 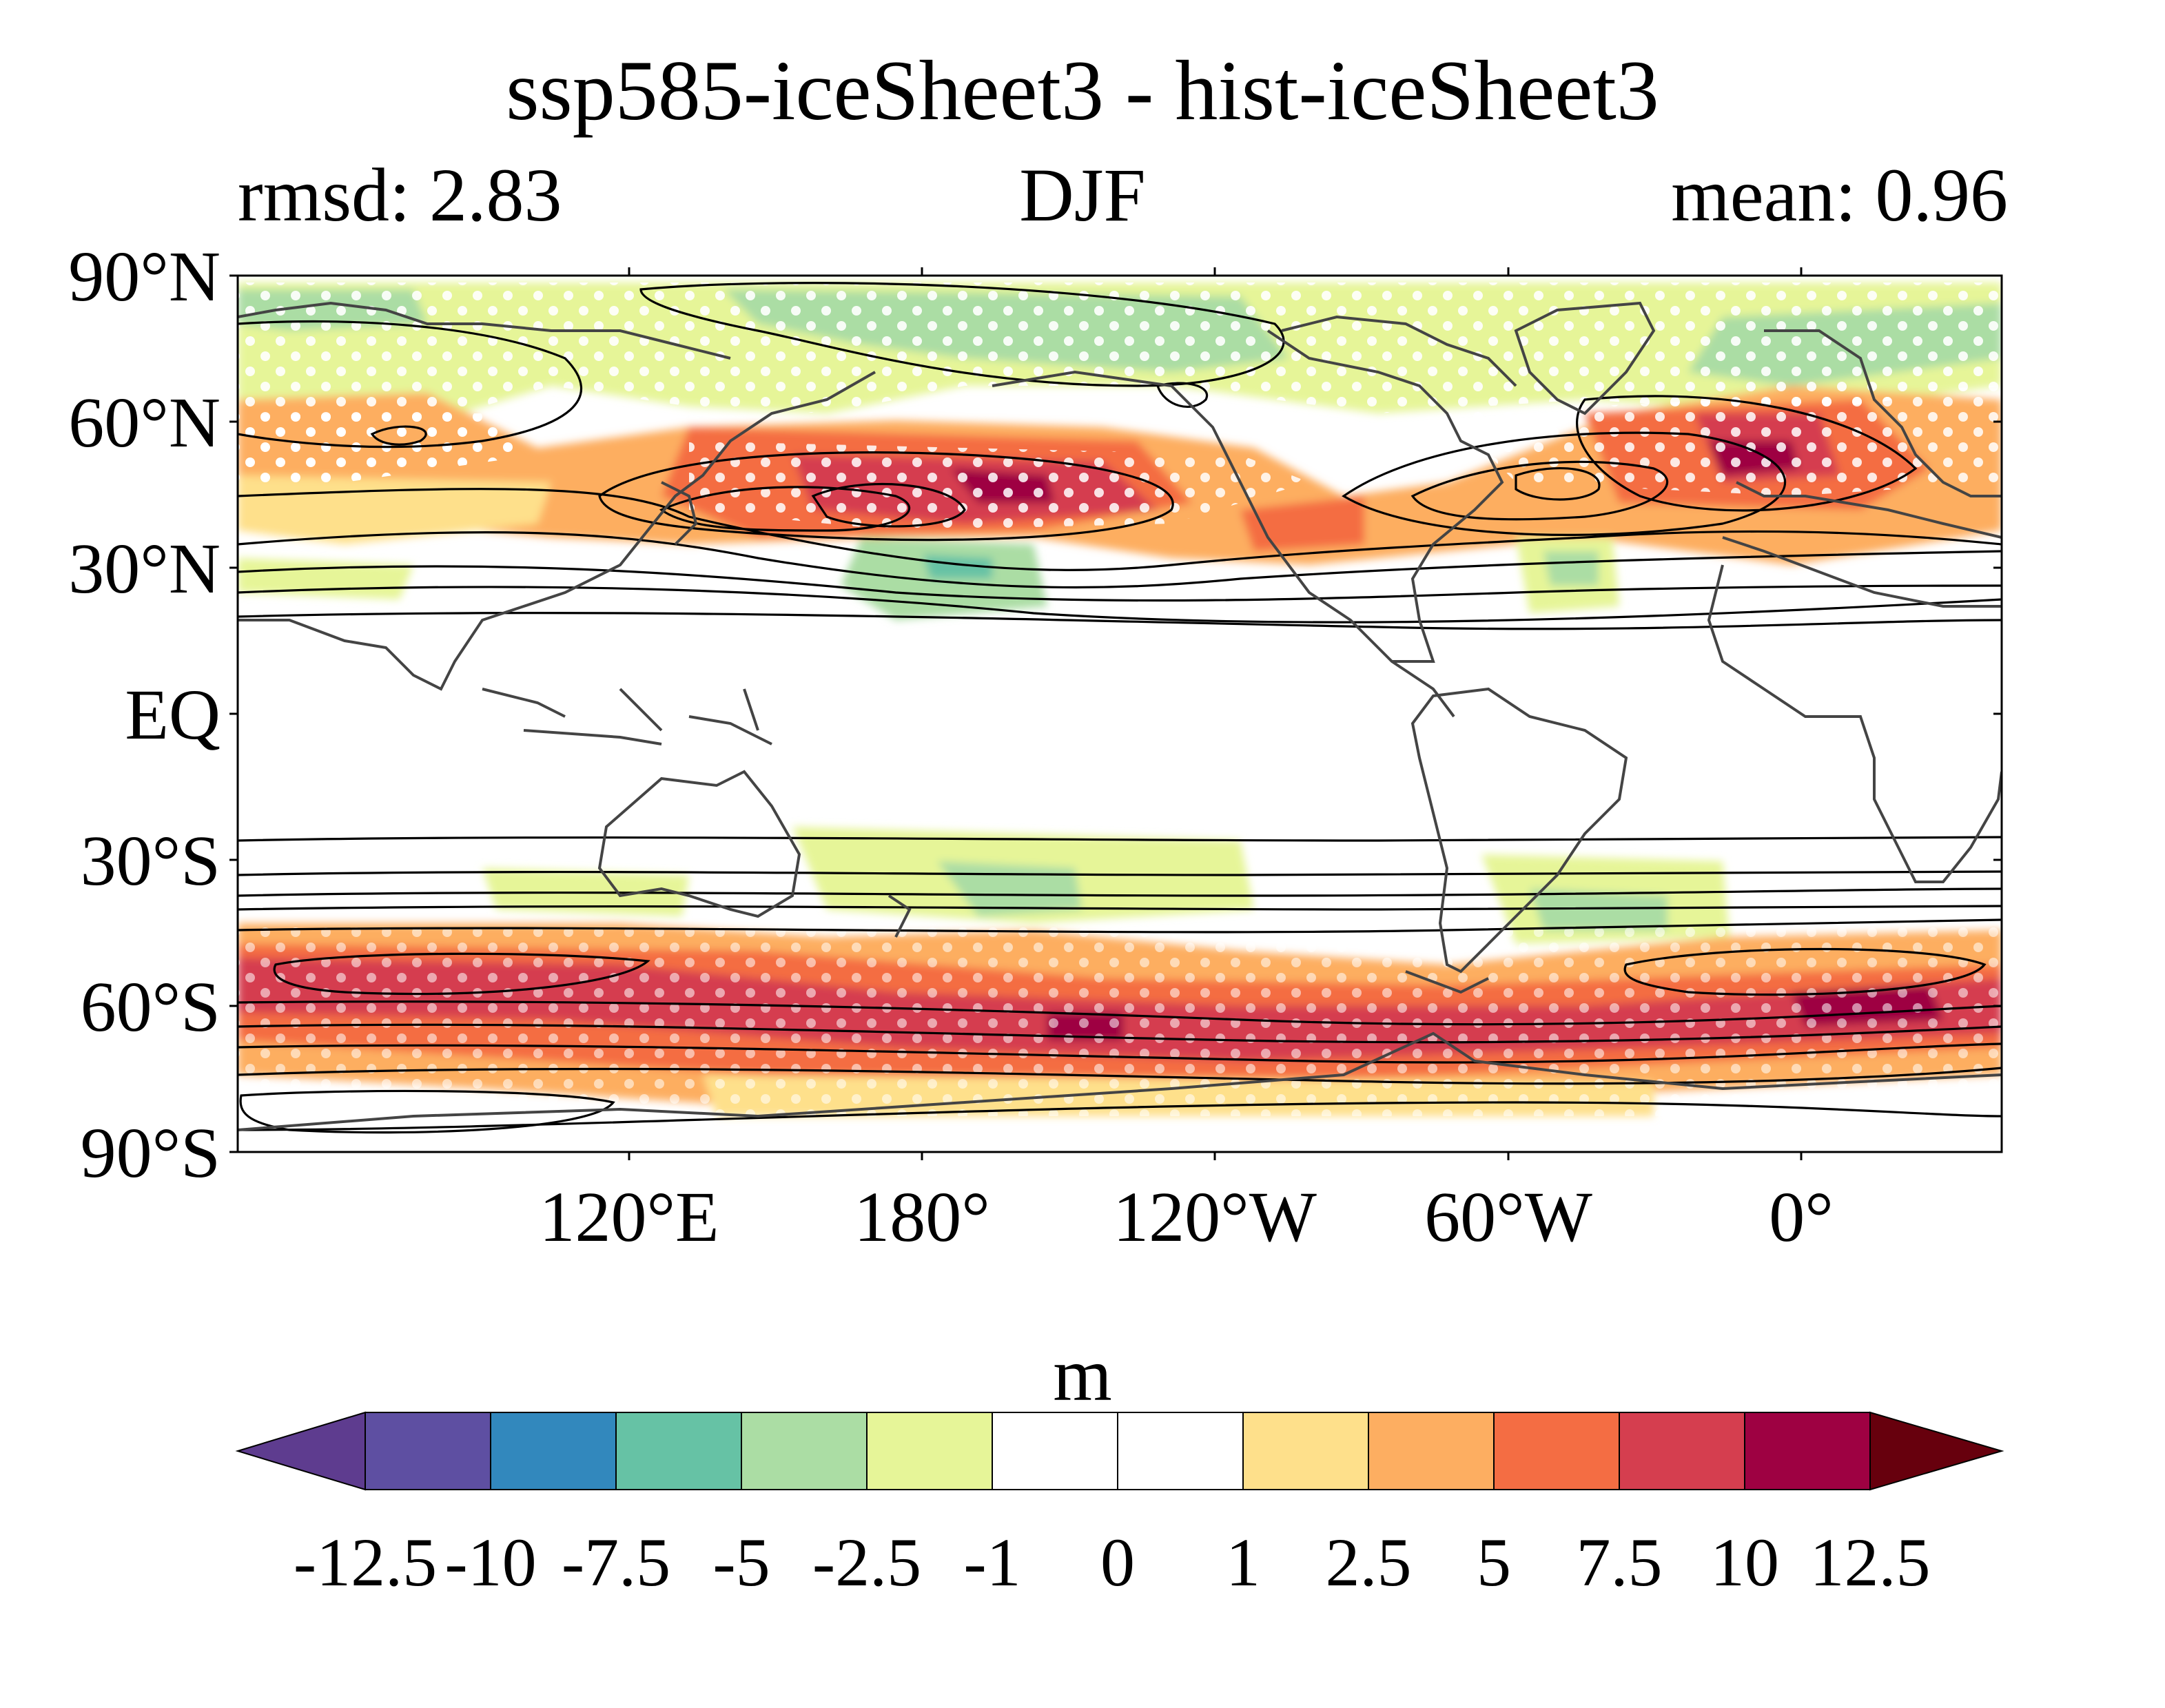 What do you see at coordinates (1082, 1375) in the screenshot?
I see `colorbar-unit: m` at bounding box center [1082, 1375].